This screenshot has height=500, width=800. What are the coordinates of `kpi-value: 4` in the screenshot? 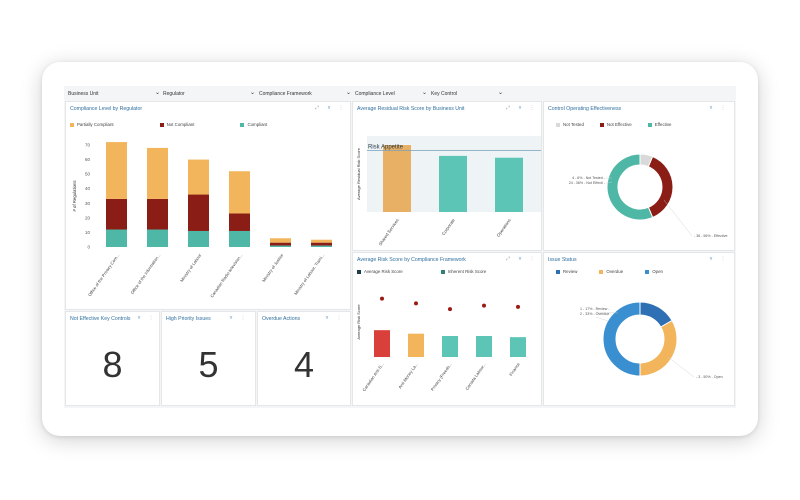 It's located at (304, 364).